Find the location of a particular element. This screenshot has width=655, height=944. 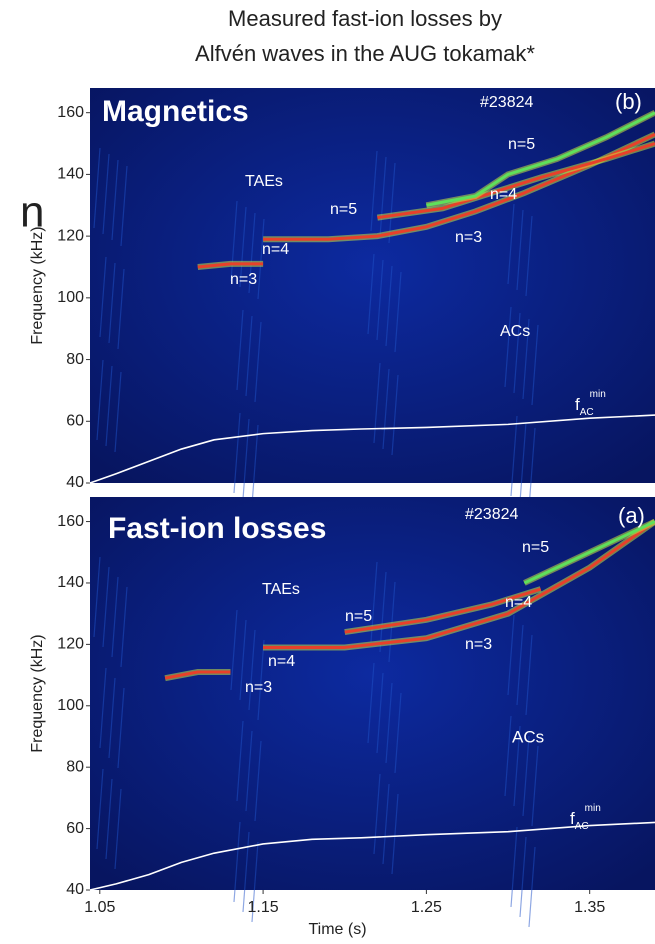

chart-title: Measured fast-ion losses by is located at coordinates (365, 18).